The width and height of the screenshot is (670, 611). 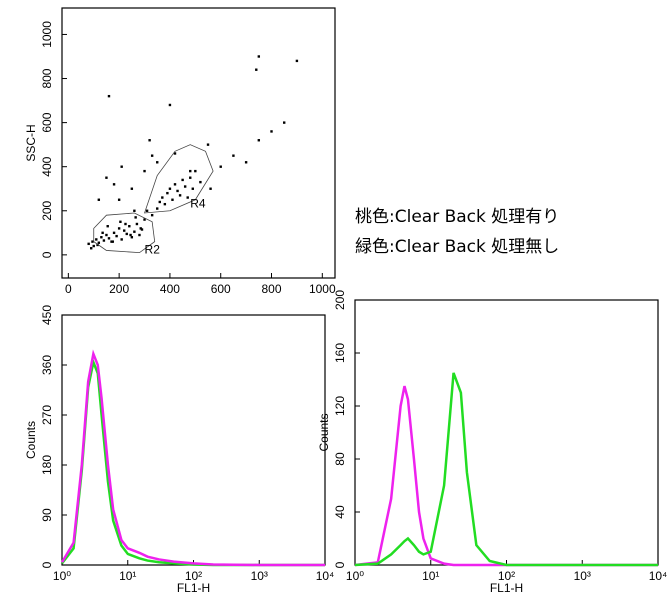 What do you see at coordinates (340, 300) in the screenshot?
I see `y-tick-label: 200` at bounding box center [340, 300].